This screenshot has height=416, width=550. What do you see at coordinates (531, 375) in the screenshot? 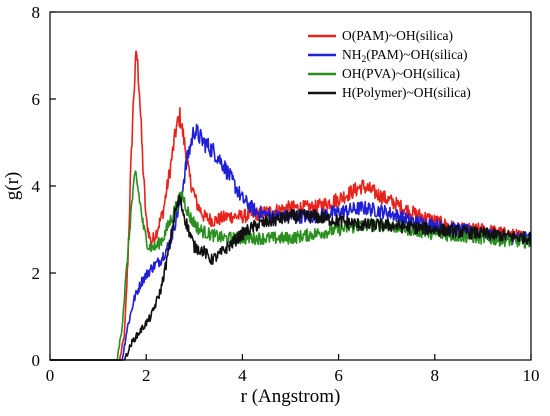
I see `x-tick-label: 10` at bounding box center [531, 375].